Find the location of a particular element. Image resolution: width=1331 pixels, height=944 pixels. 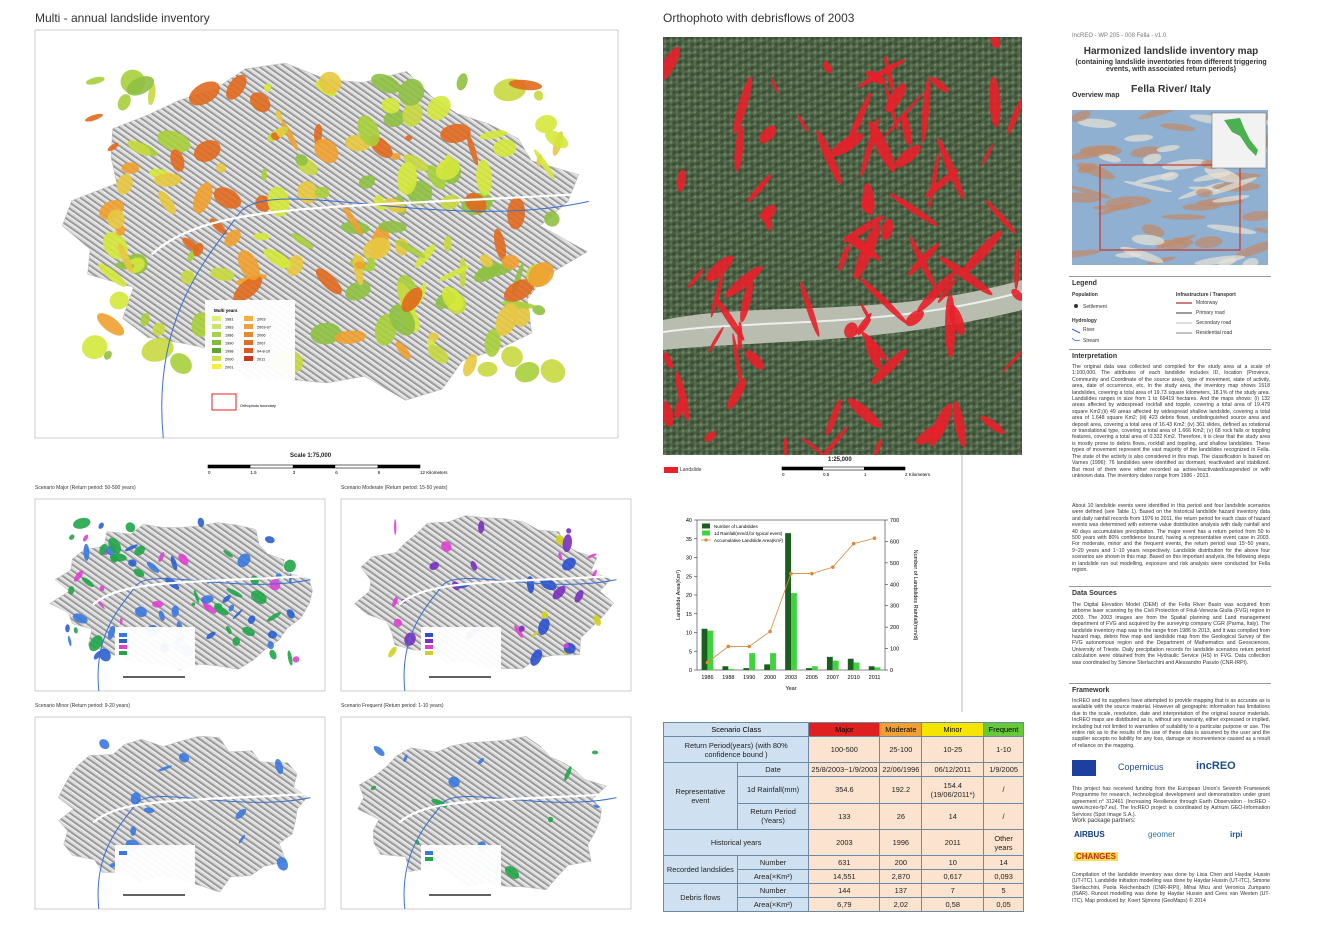

map-title: Multi - annual landslide inventory is located at coordinates (122, 18).